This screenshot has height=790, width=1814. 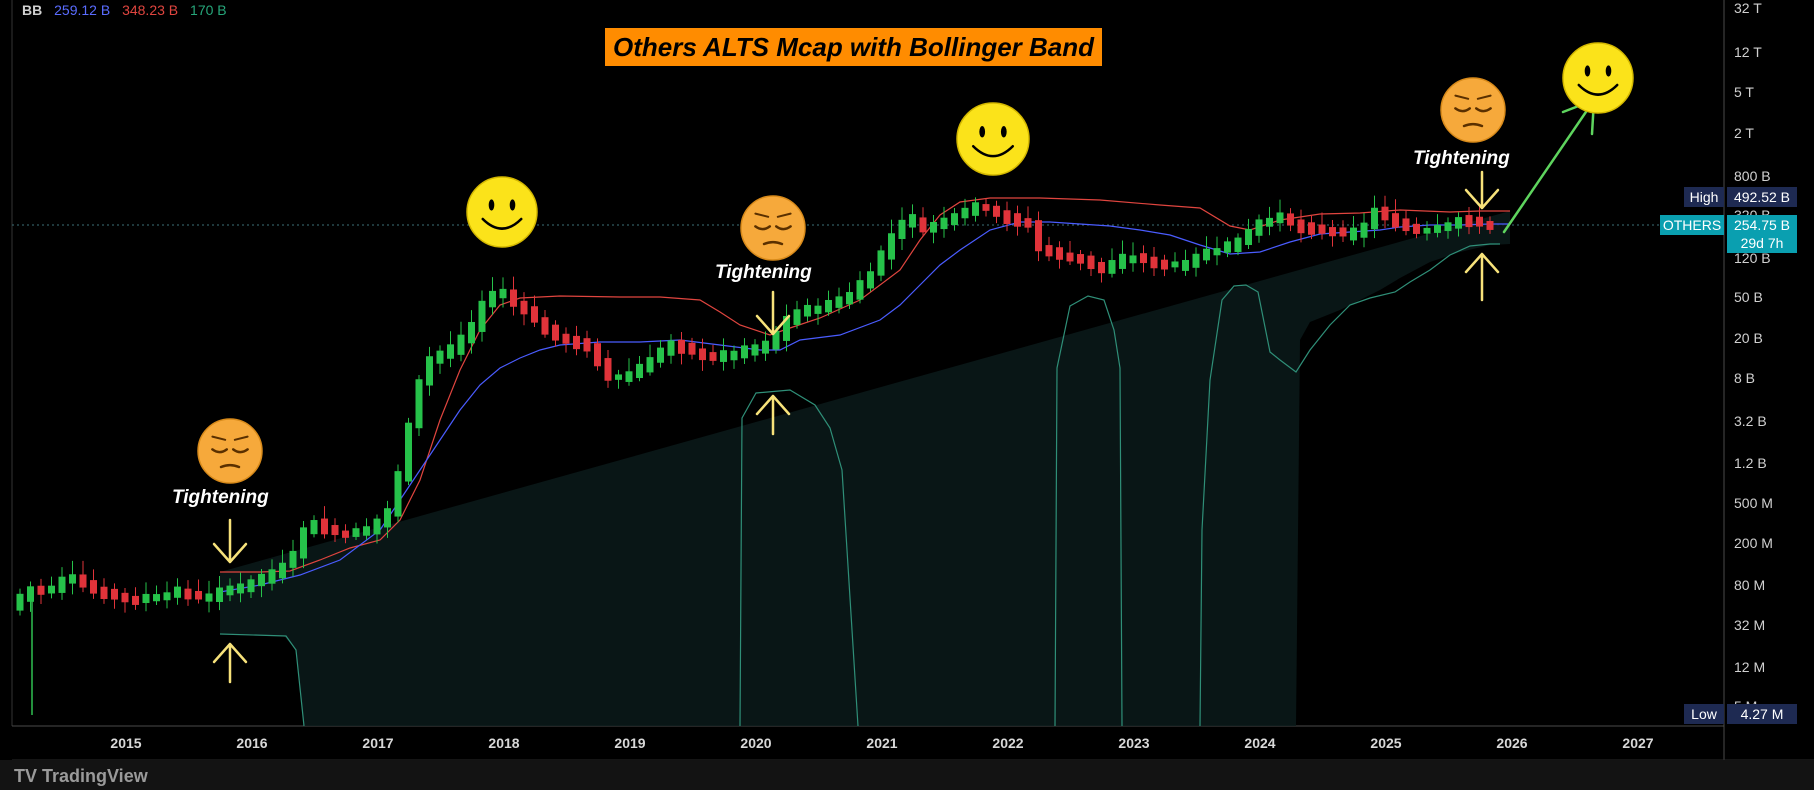 I want to click on sad-face-mouth, so click(x=1473, y=125).